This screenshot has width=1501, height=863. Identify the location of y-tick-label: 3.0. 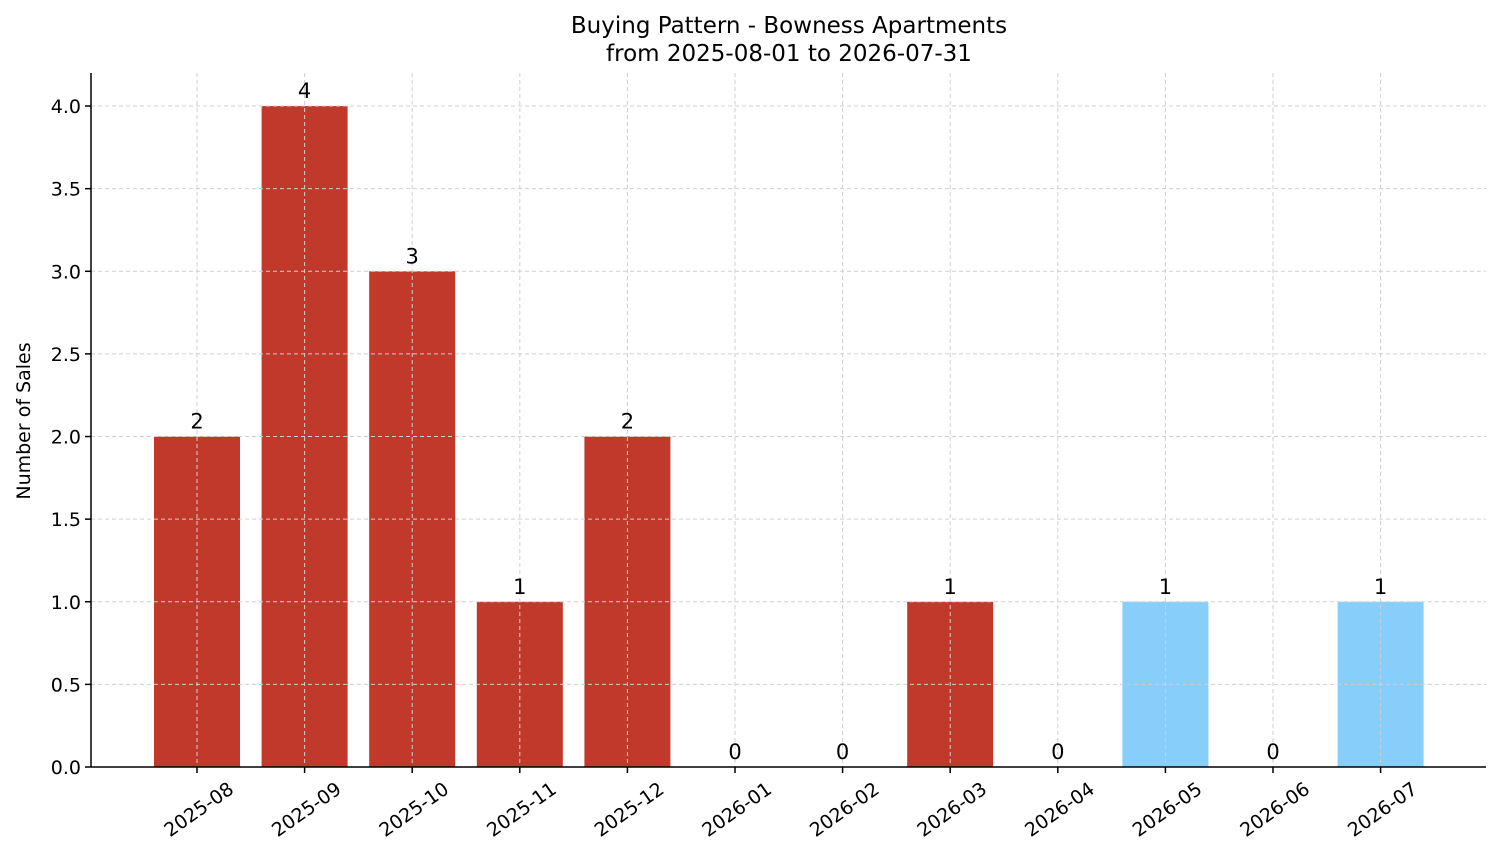
(66, 272).